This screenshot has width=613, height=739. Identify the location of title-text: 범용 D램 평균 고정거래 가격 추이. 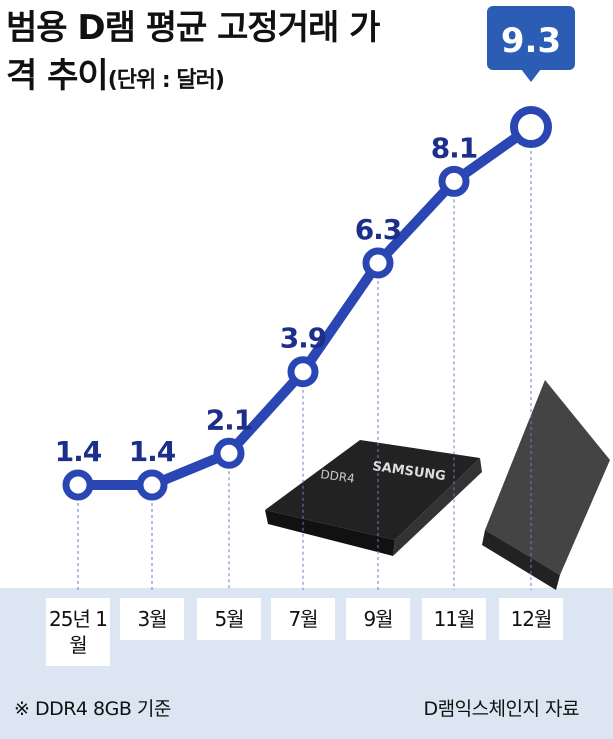
(193, 52).